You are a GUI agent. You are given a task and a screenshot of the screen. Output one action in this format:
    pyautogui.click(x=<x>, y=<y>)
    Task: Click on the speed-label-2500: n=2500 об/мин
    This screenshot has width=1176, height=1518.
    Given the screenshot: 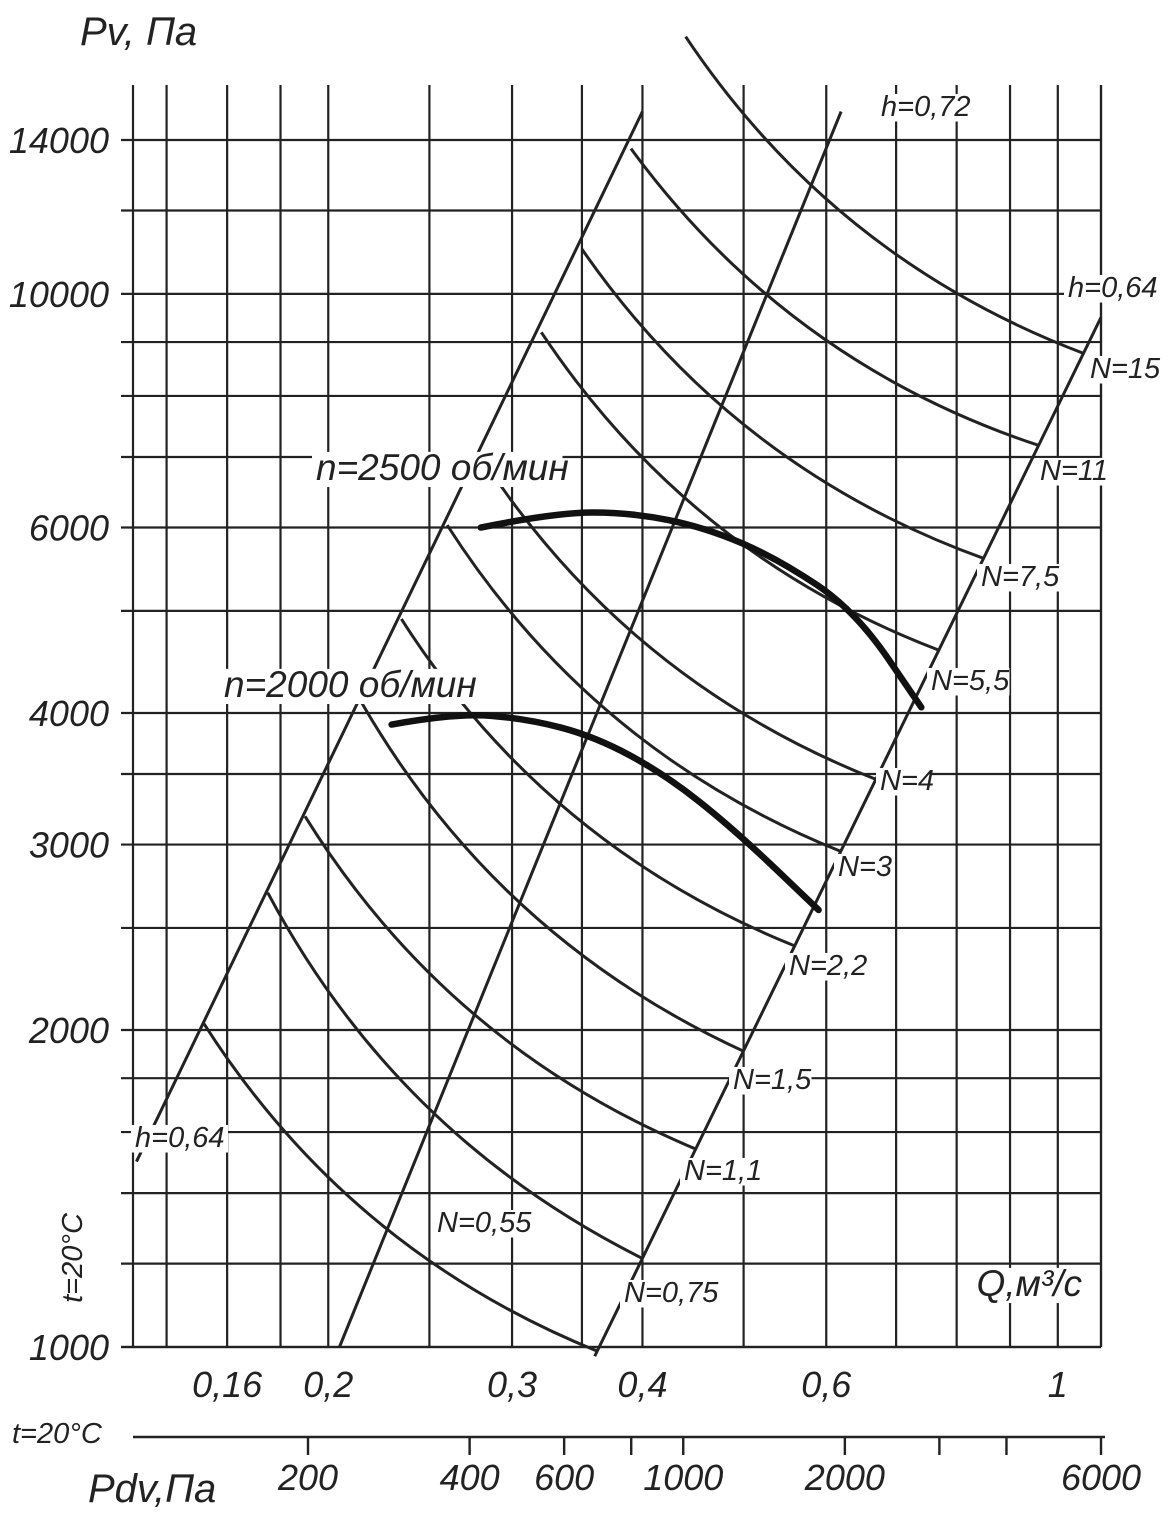 What is the action you would take?
    pyautogui.click(x=442, y=467)
    